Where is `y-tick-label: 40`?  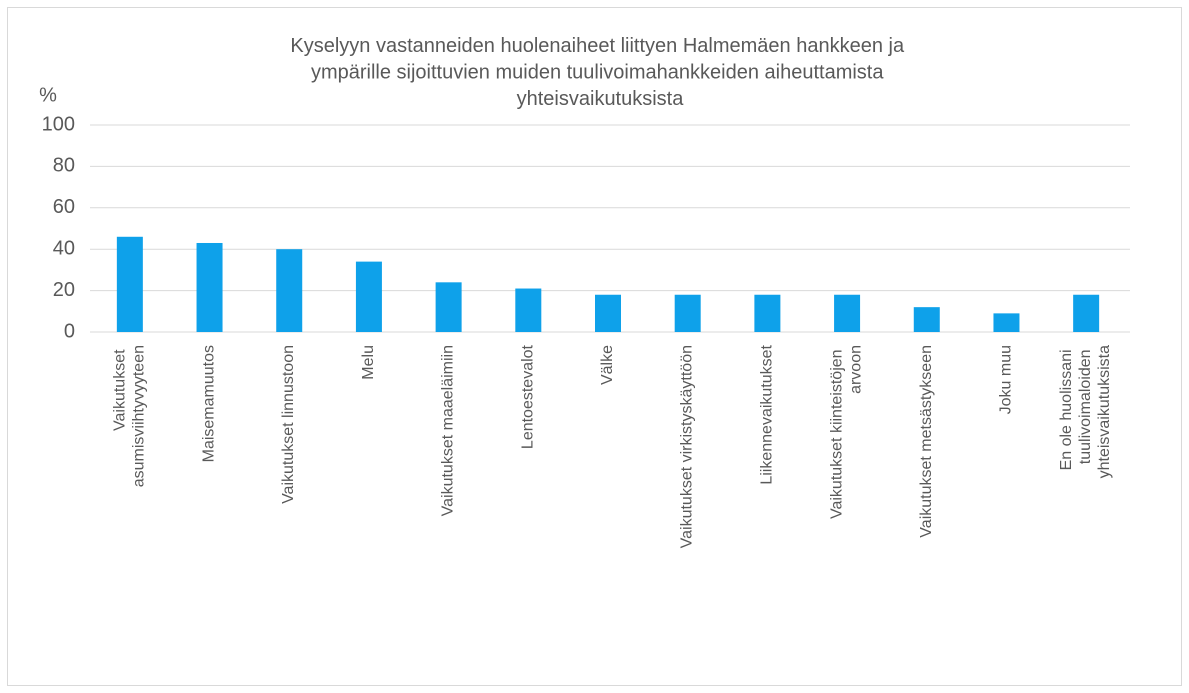 y-tick-label: 40 is located at coordinates (64, 248).